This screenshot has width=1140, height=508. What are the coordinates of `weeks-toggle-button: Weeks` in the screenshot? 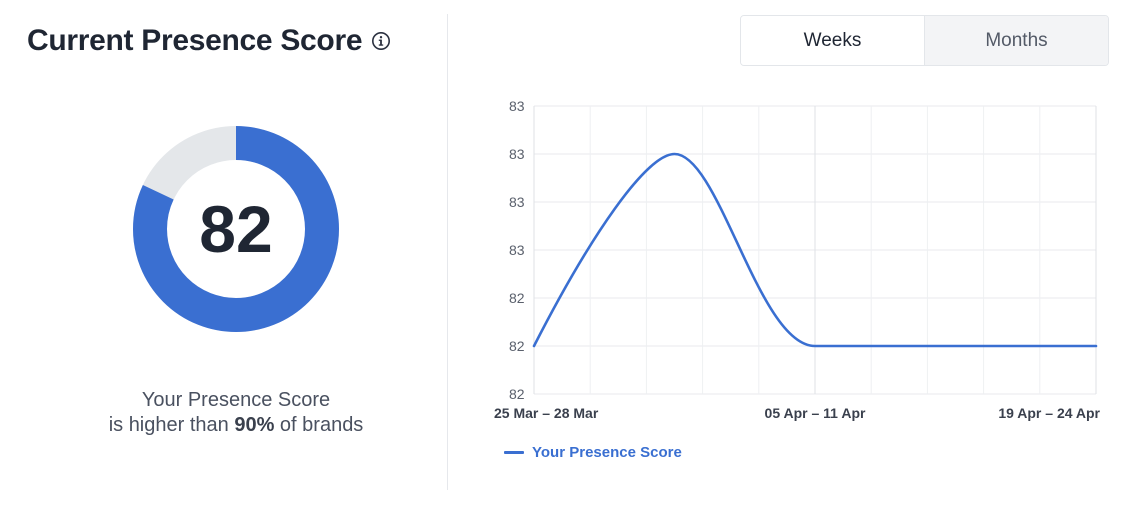 It's located at (832, 40).